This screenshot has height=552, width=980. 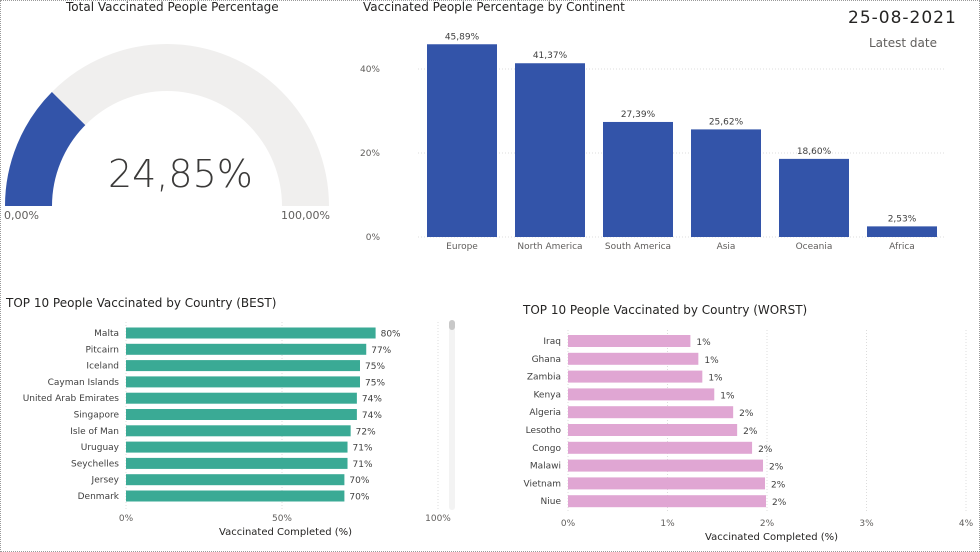 What do you see at coordinates (97, 416) in the screenshot?
I see `best-y-label: Singapore` at bounding box center [97, 416].